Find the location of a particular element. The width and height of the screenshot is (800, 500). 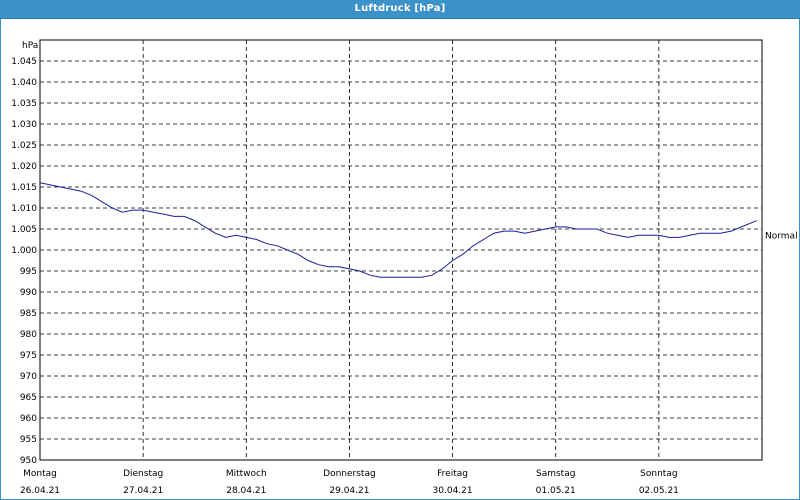

x-tick-day-label: Samstag is located at coordinates (555, 474).